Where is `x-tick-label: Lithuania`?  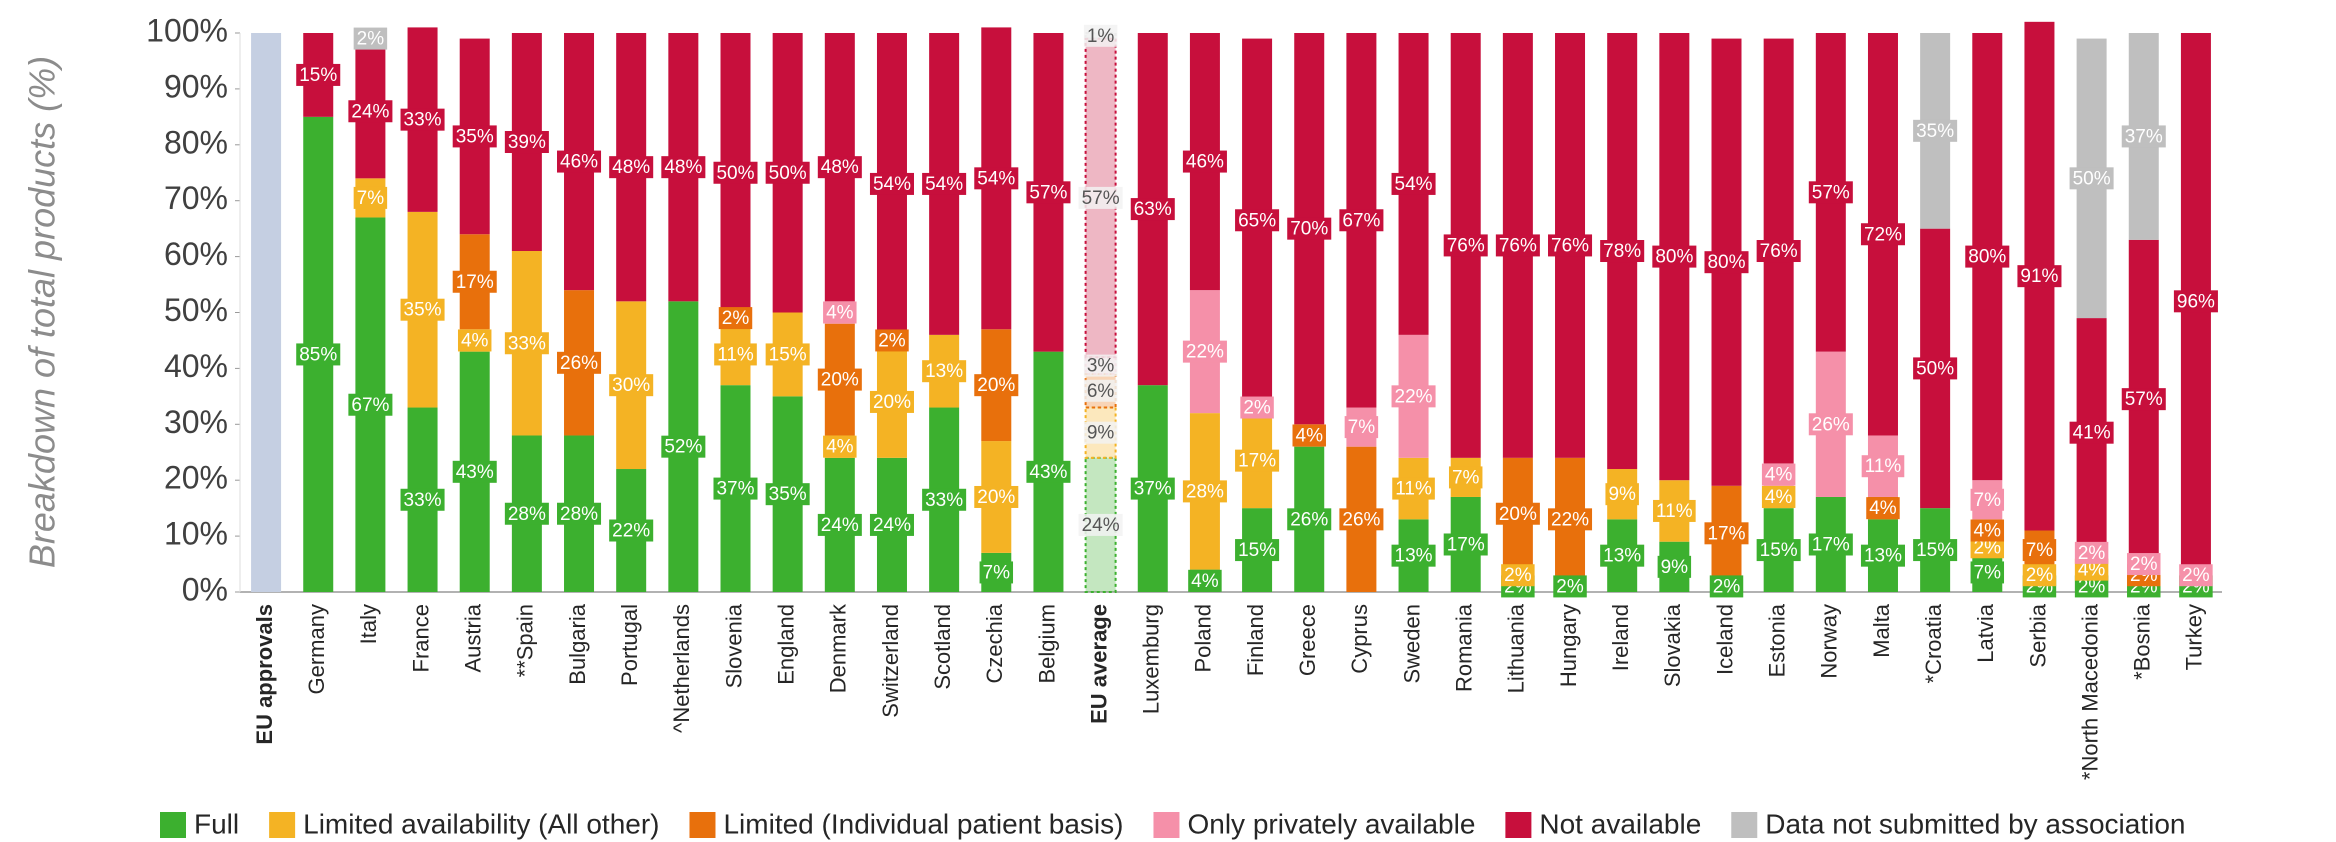 x-tick-label: Lithuania is located at coordinates (1516, 648).